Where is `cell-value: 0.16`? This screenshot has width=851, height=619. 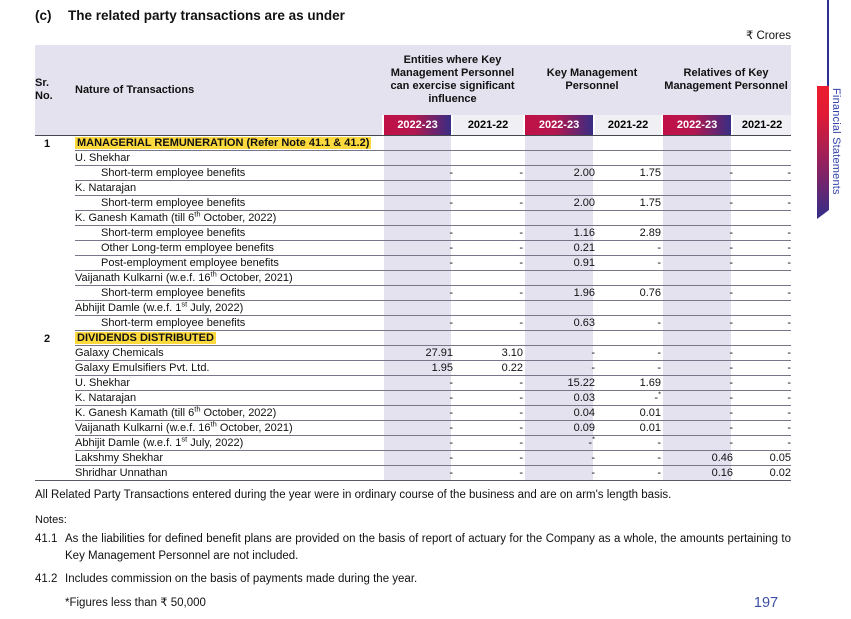
cell-value: 0.16 is located at coordinates (697, 473).